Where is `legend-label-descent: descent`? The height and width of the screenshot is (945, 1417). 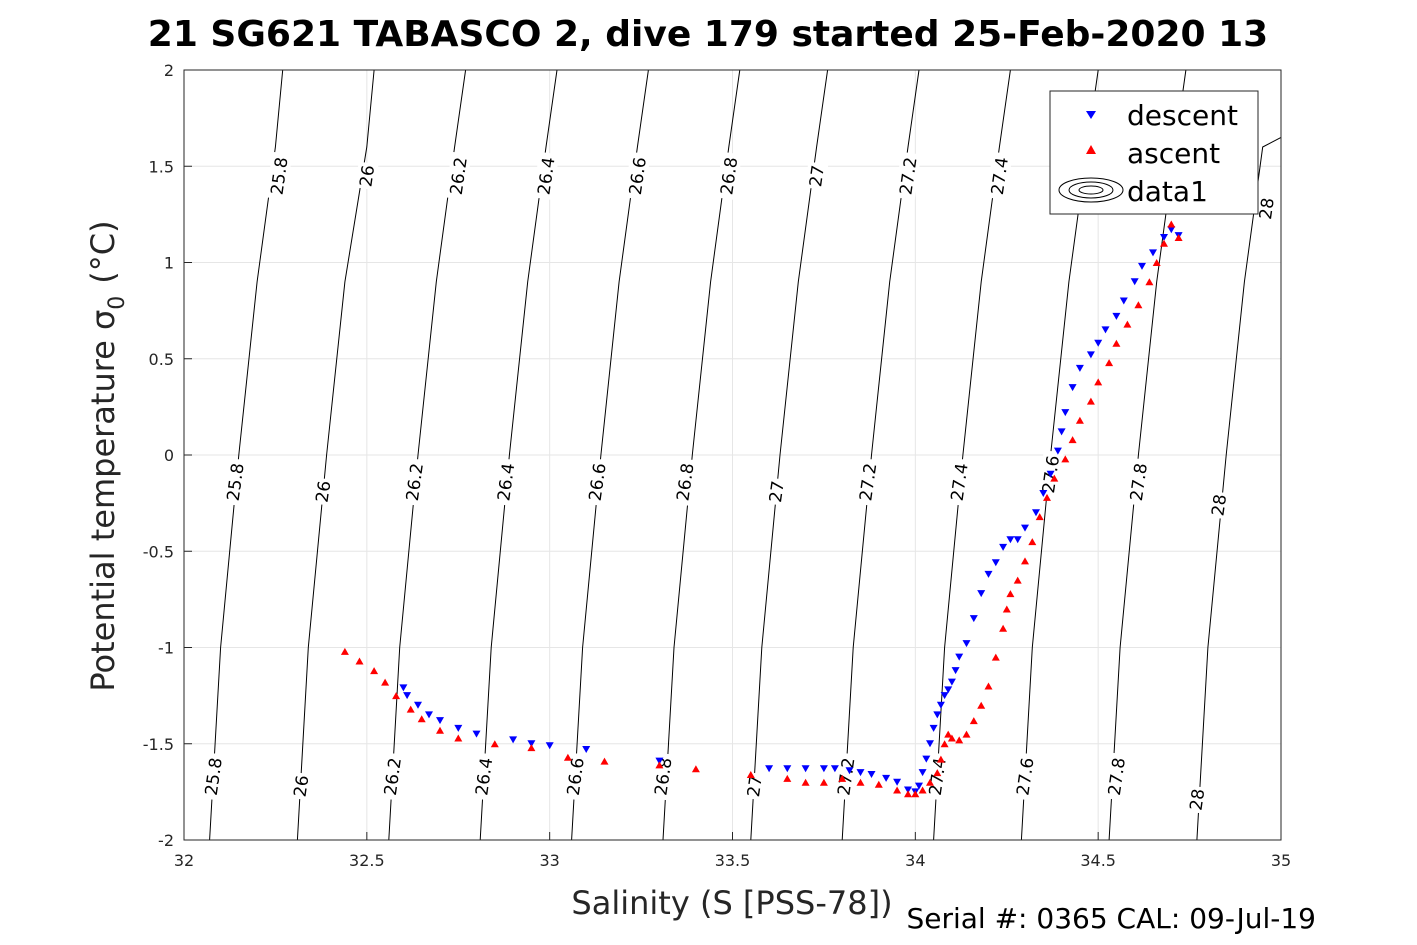
legend-label-descent: descent is located at coordinates (1182, 115).